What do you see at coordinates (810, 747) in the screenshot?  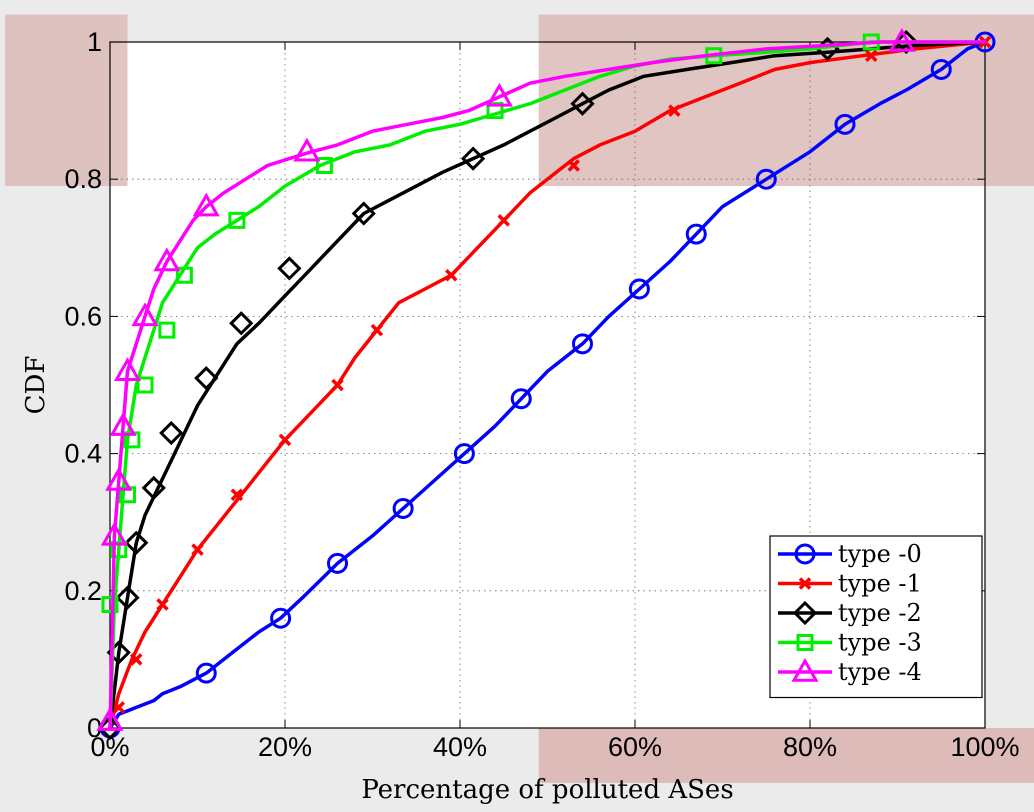 I see `x-tick-label-4: 80%` at bounding box center [810, 747].